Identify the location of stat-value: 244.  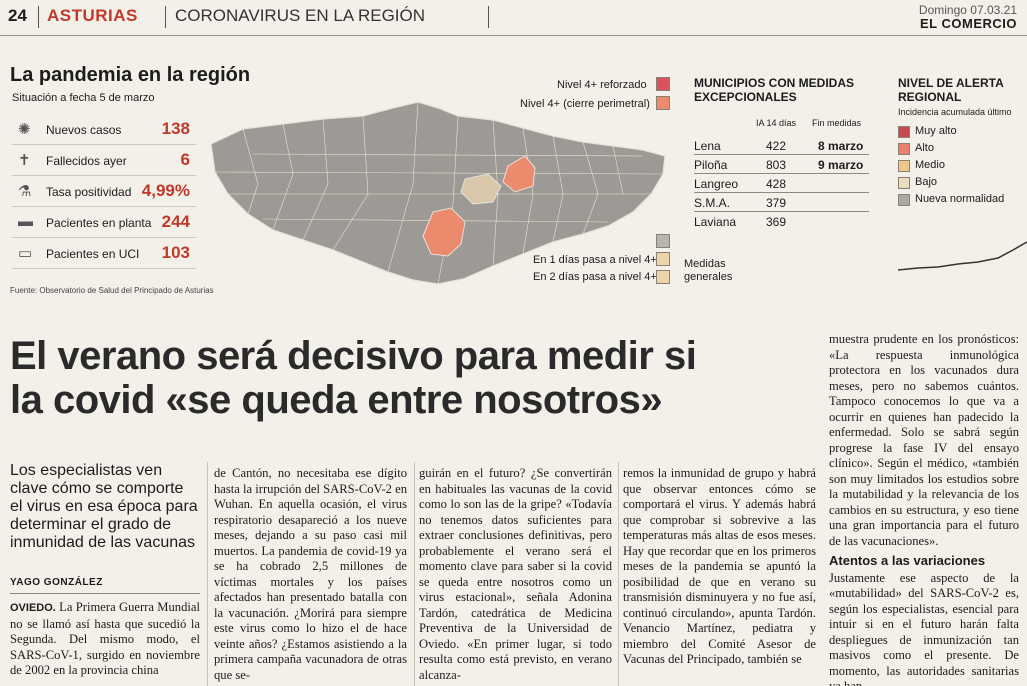
(175, 221).